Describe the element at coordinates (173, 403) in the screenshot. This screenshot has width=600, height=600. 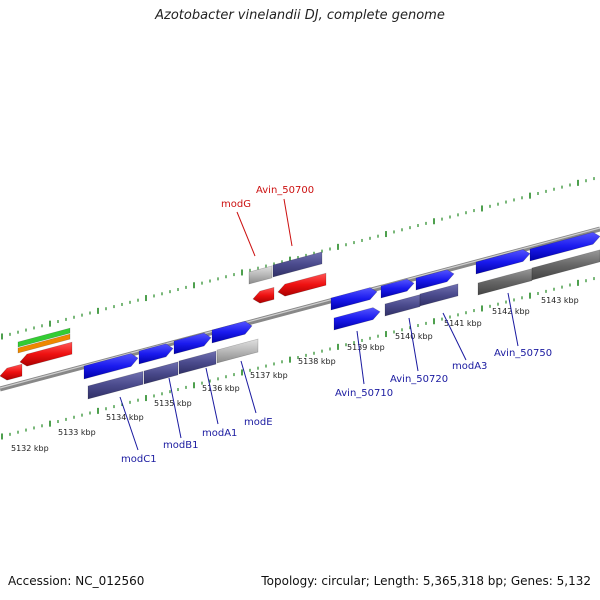
I see `scale-label: 5135 kbp` at that location.